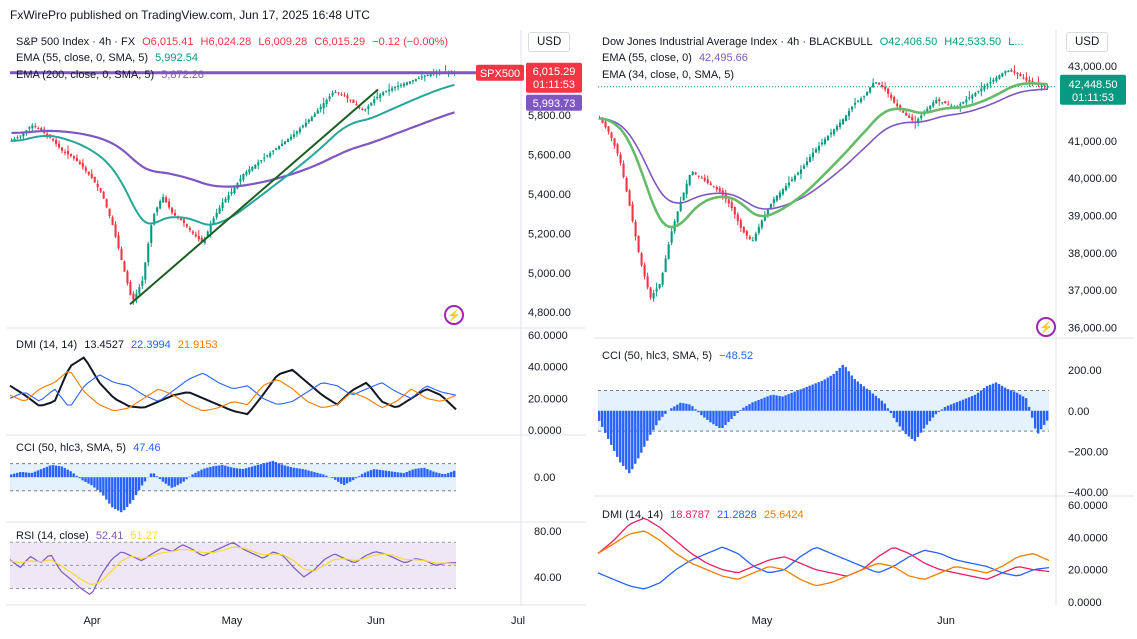 The image size is (1137, 639). Describe the element at coordinates (736, 356) in the screenshot. I see `right-cci-value: −48.52` at that location.